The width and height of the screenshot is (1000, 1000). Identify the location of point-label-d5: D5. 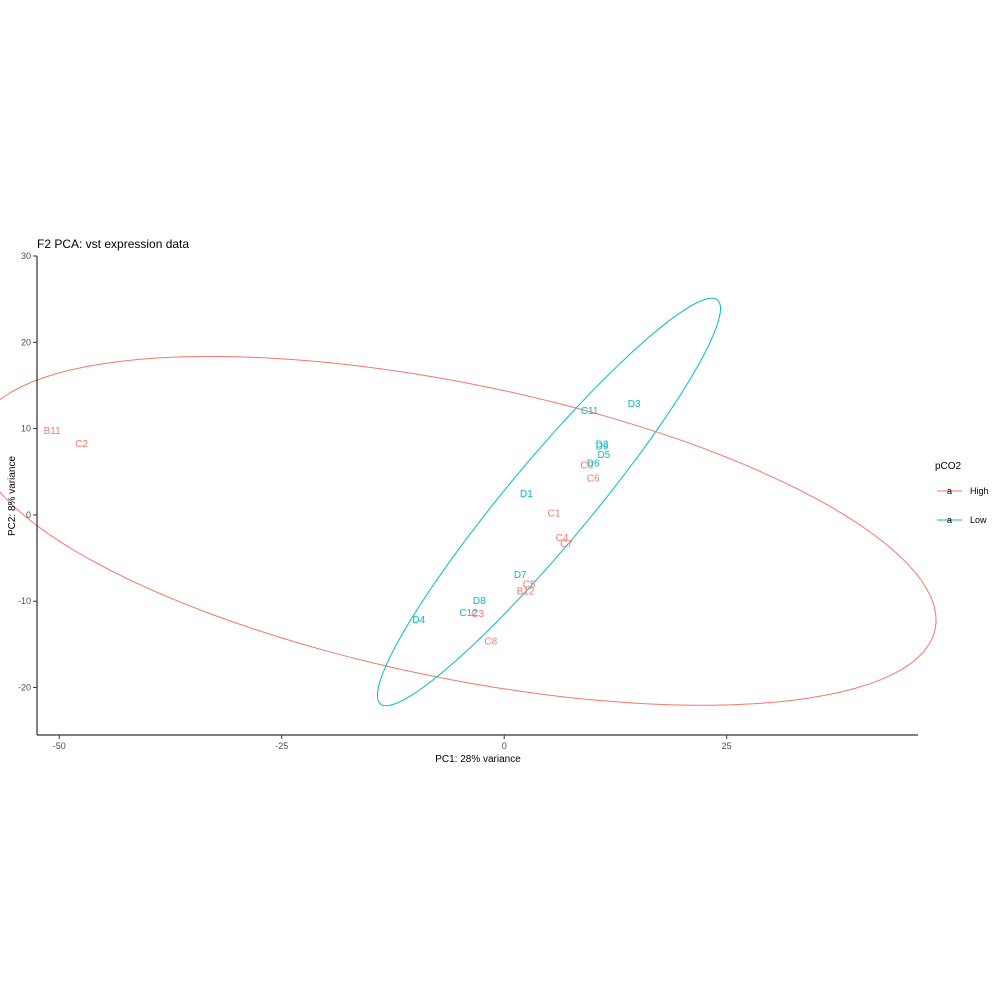
(603, 455).